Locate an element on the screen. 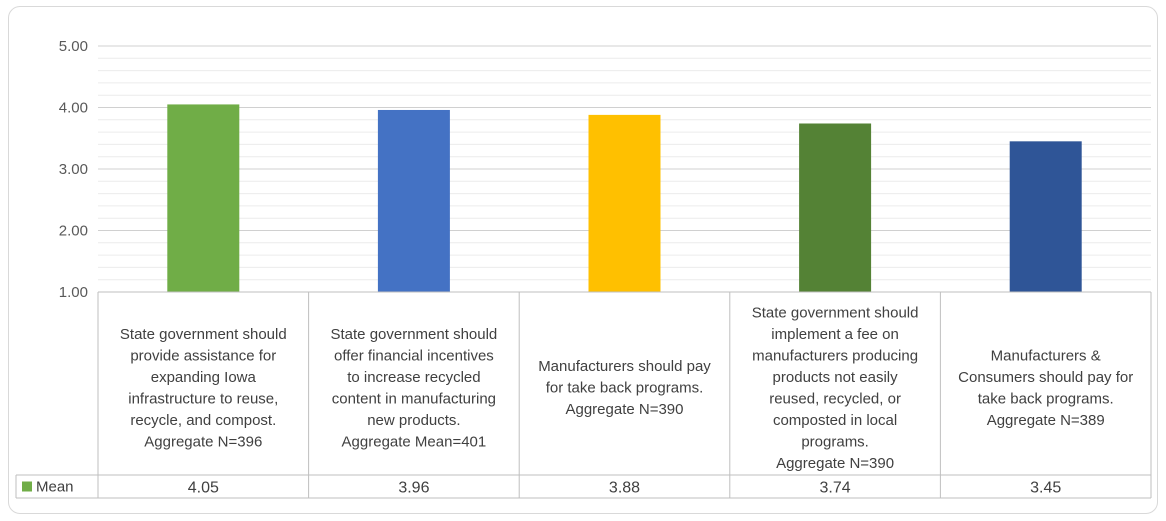 Image resolution: width=1166 pixels, height=521 pixels. category-label-line: programs. is located at coordinates (835, 441).